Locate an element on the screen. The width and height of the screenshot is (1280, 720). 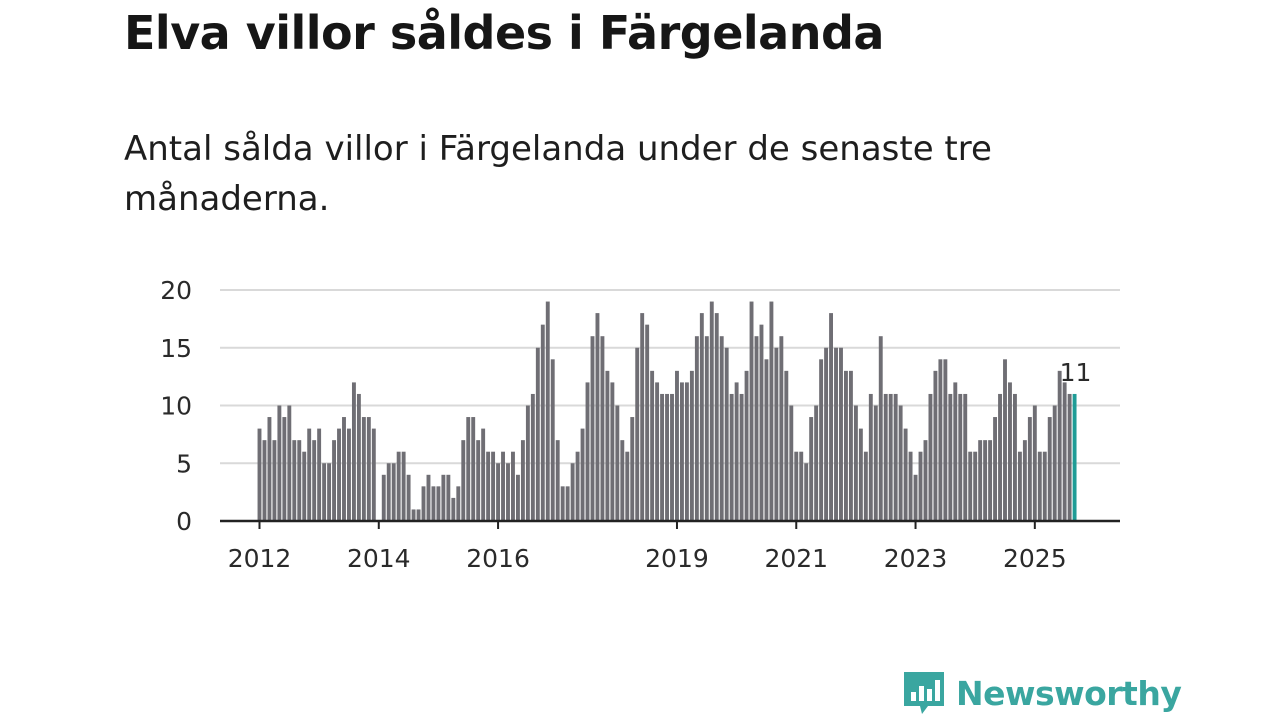
bar-highlight is located at coordinates (1074, 457).